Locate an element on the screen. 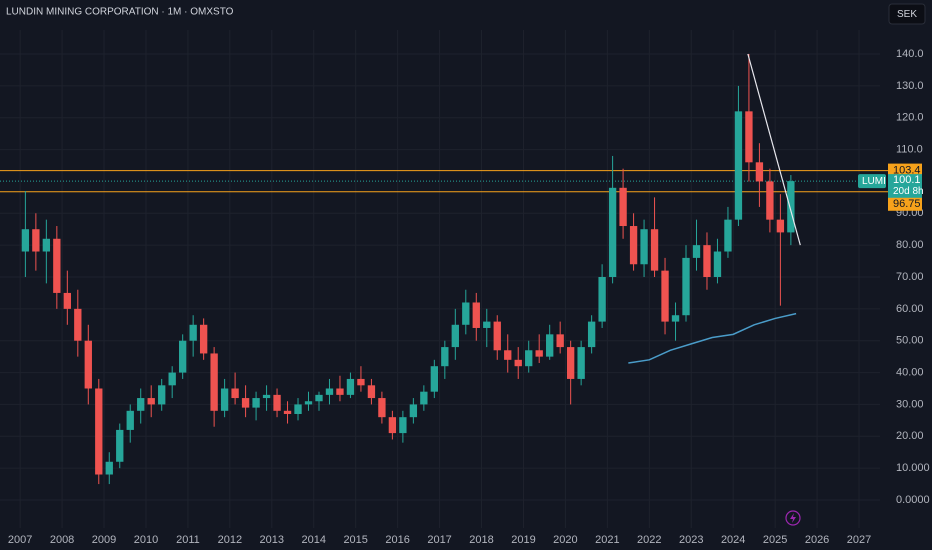  x-tick-label: 2020 is located at coordinates (565, 540).